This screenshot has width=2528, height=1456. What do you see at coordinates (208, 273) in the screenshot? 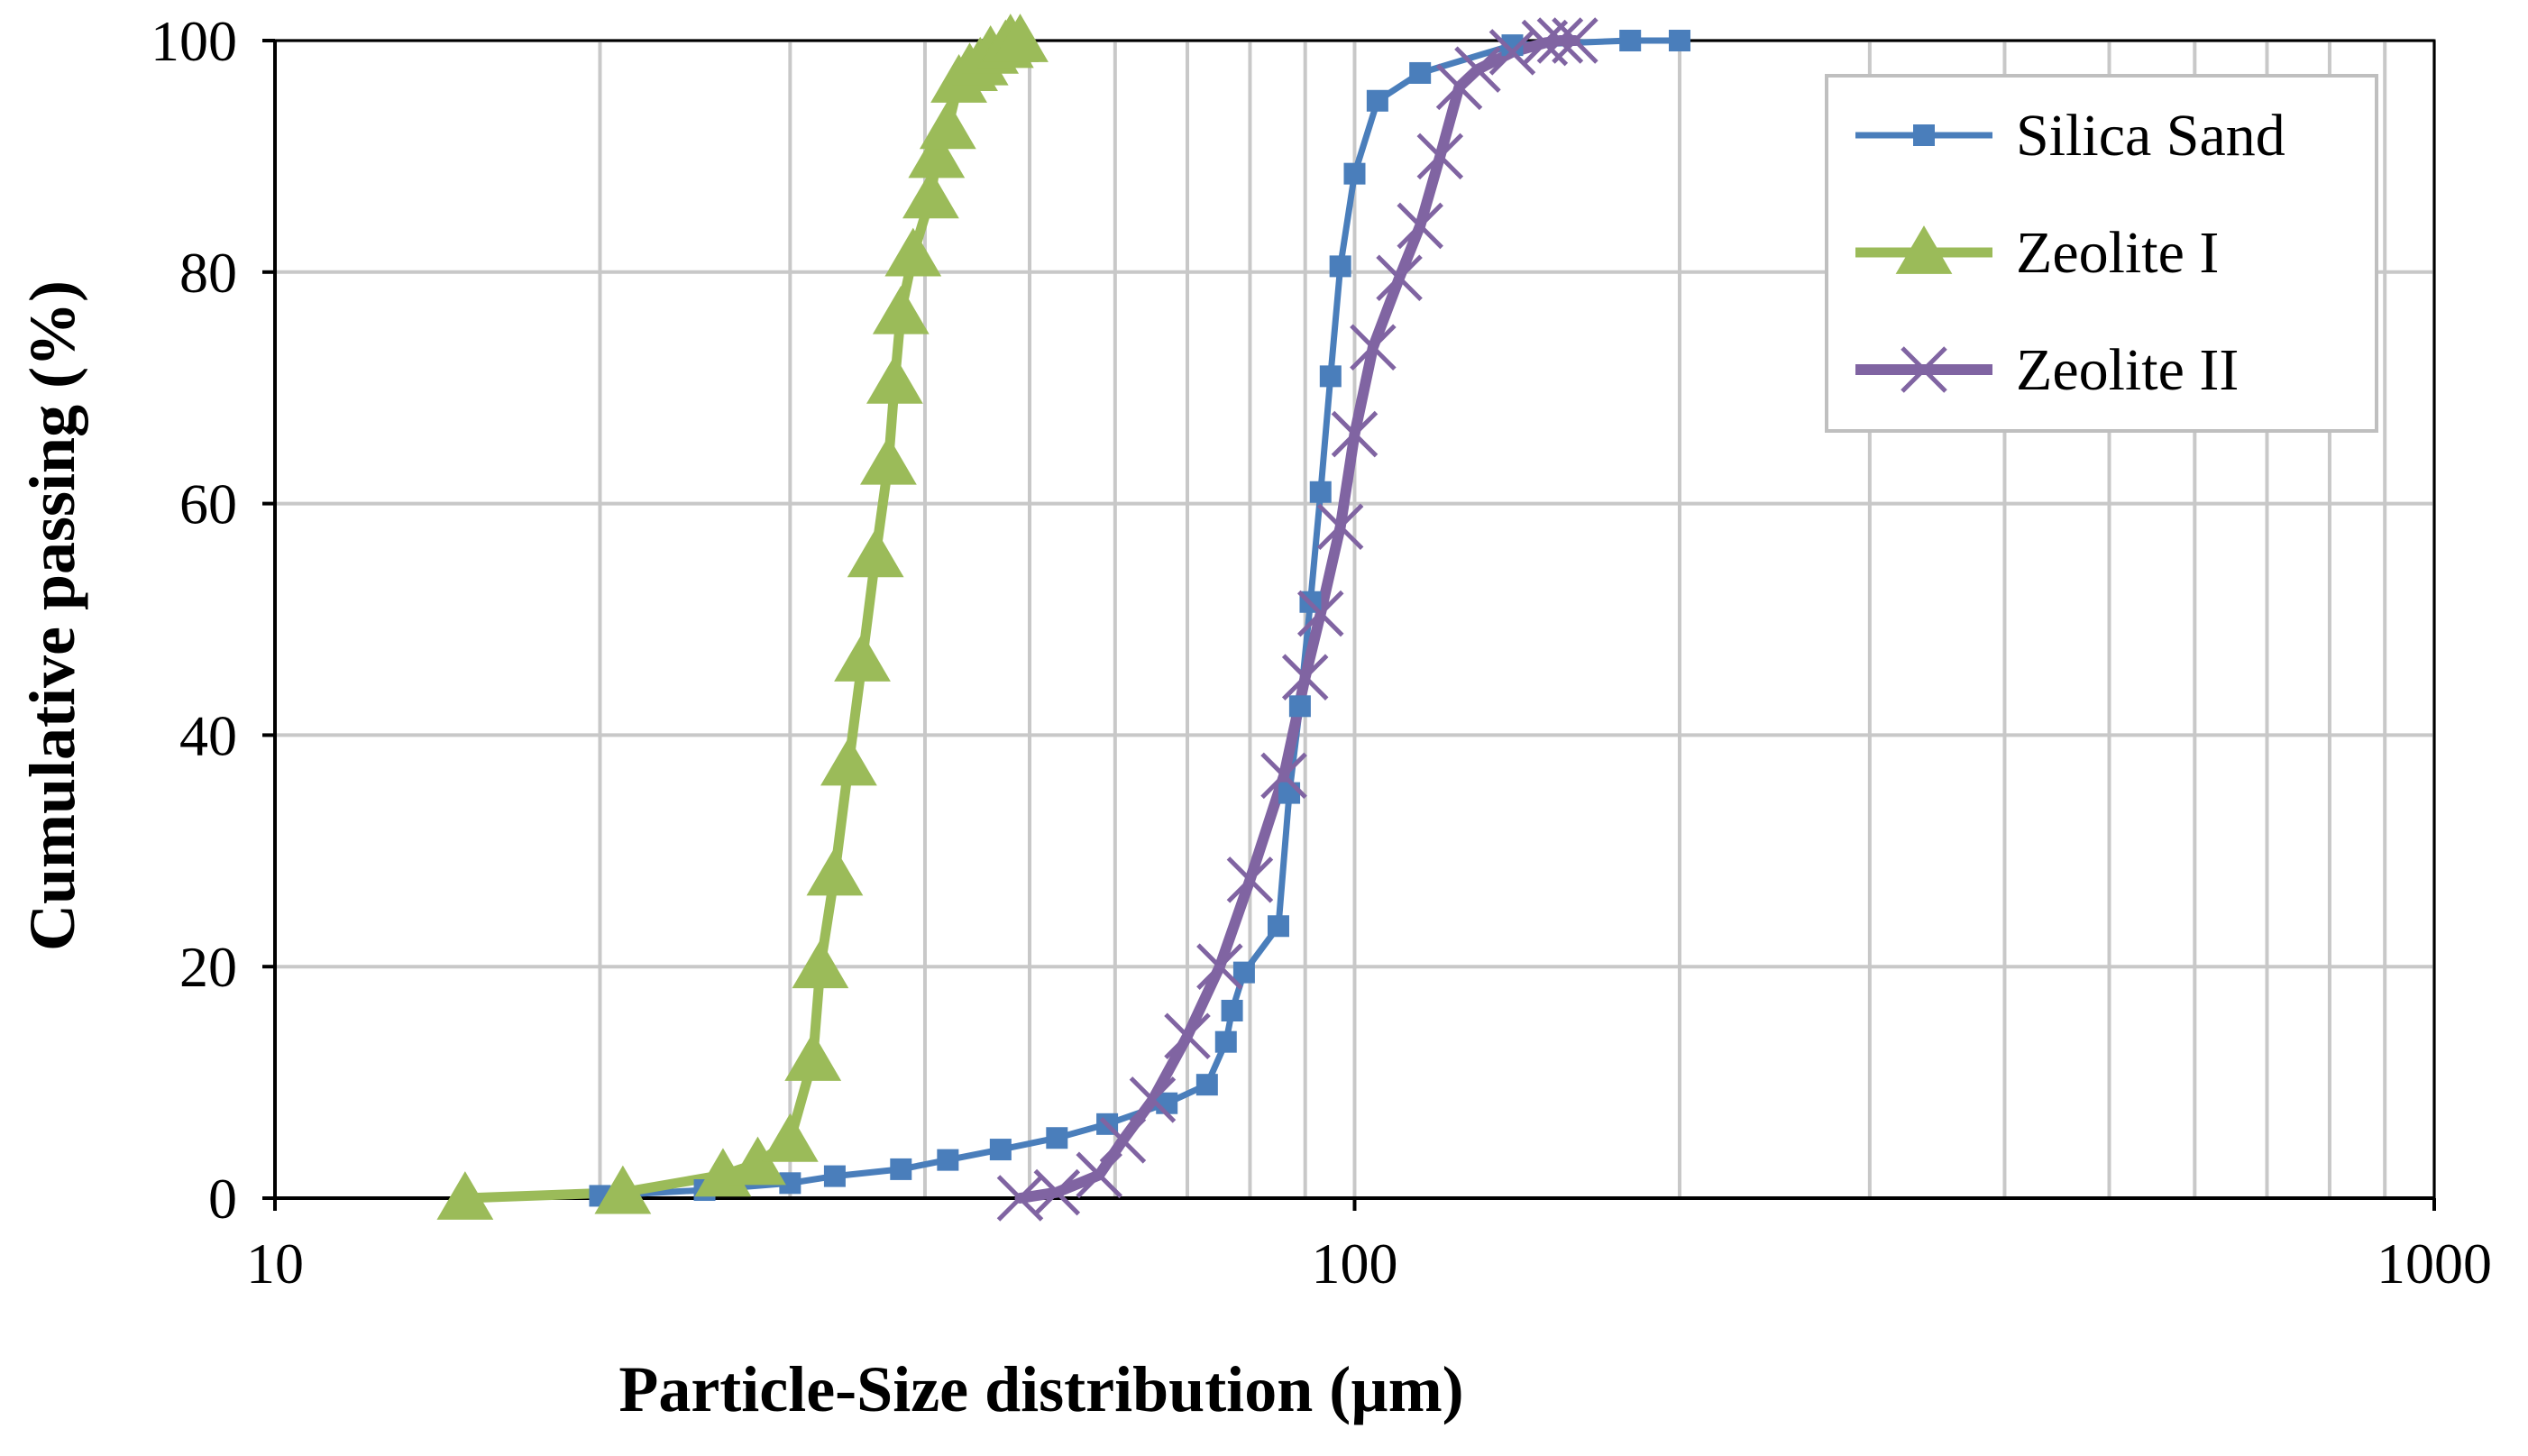
I see `y-tick-label: 80` at bounding box center [208, 273].